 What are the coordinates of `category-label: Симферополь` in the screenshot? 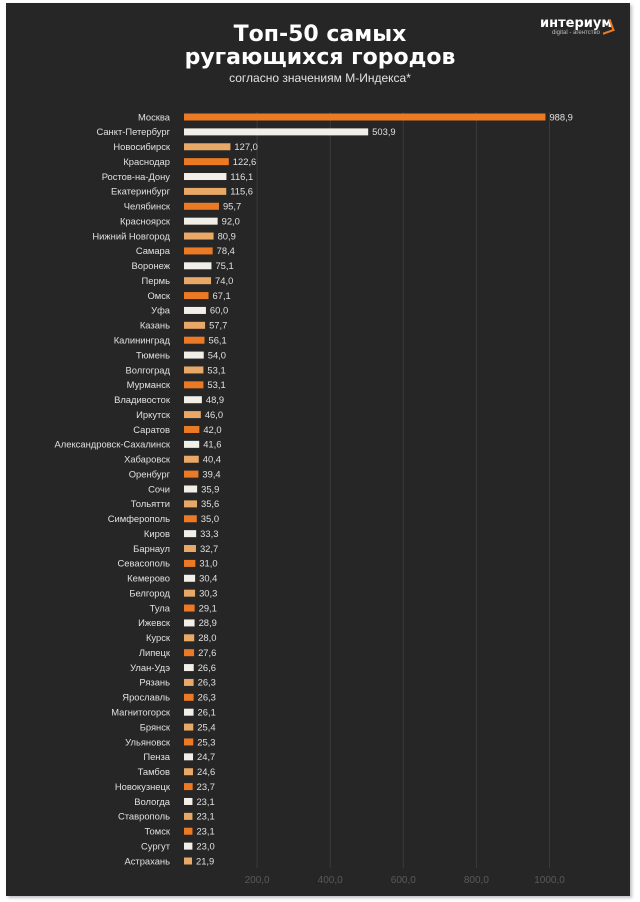 It's located at (139, 518).